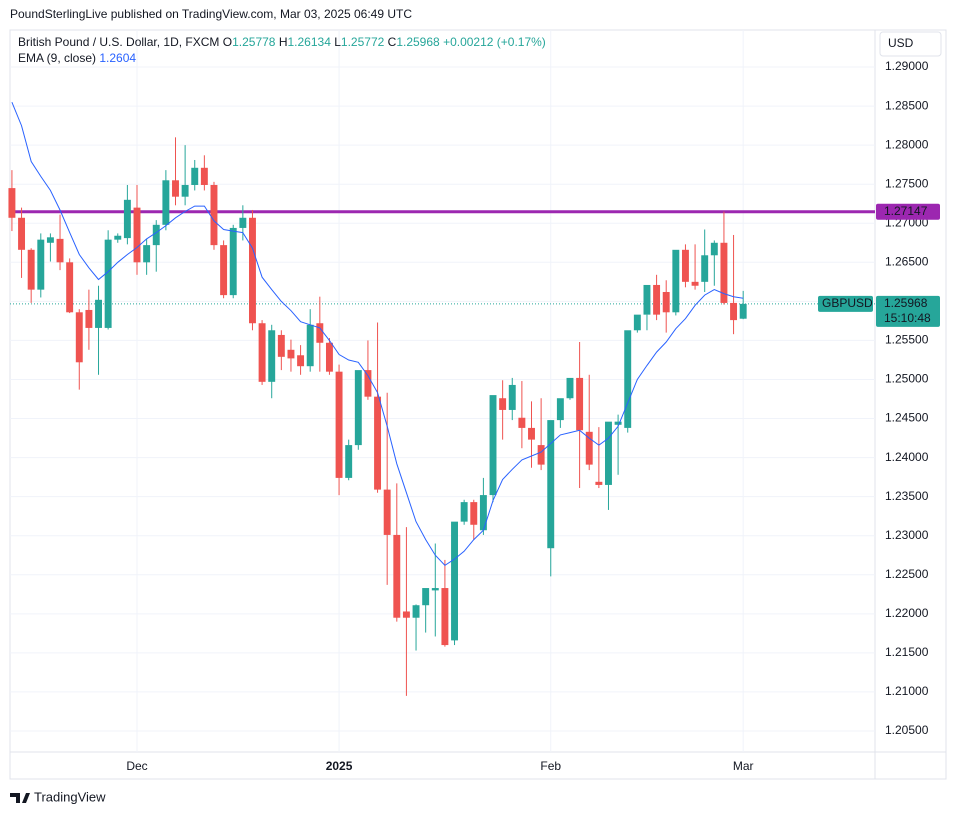 The height and width of the screenshot is (815, 957). I want to click on x-tick-label: 2025, so click(339, 766).